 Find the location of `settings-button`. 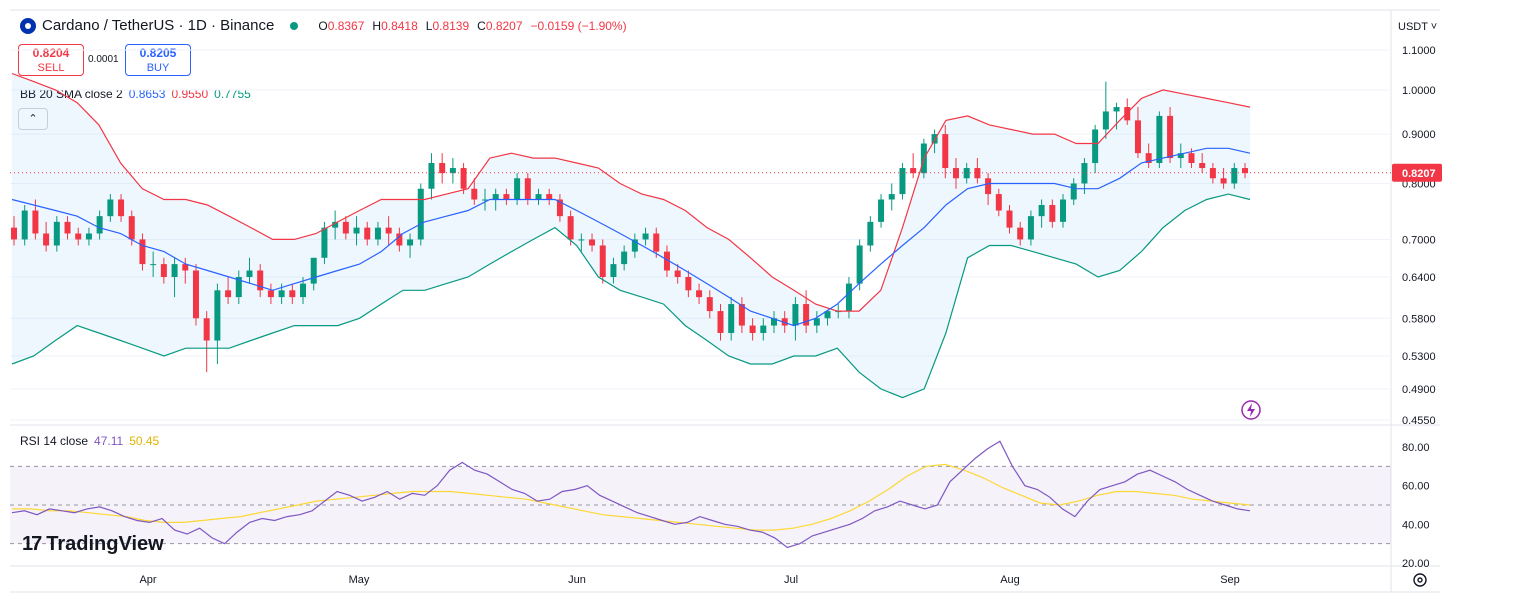

settings-button is located at coordinates (1420, 580).